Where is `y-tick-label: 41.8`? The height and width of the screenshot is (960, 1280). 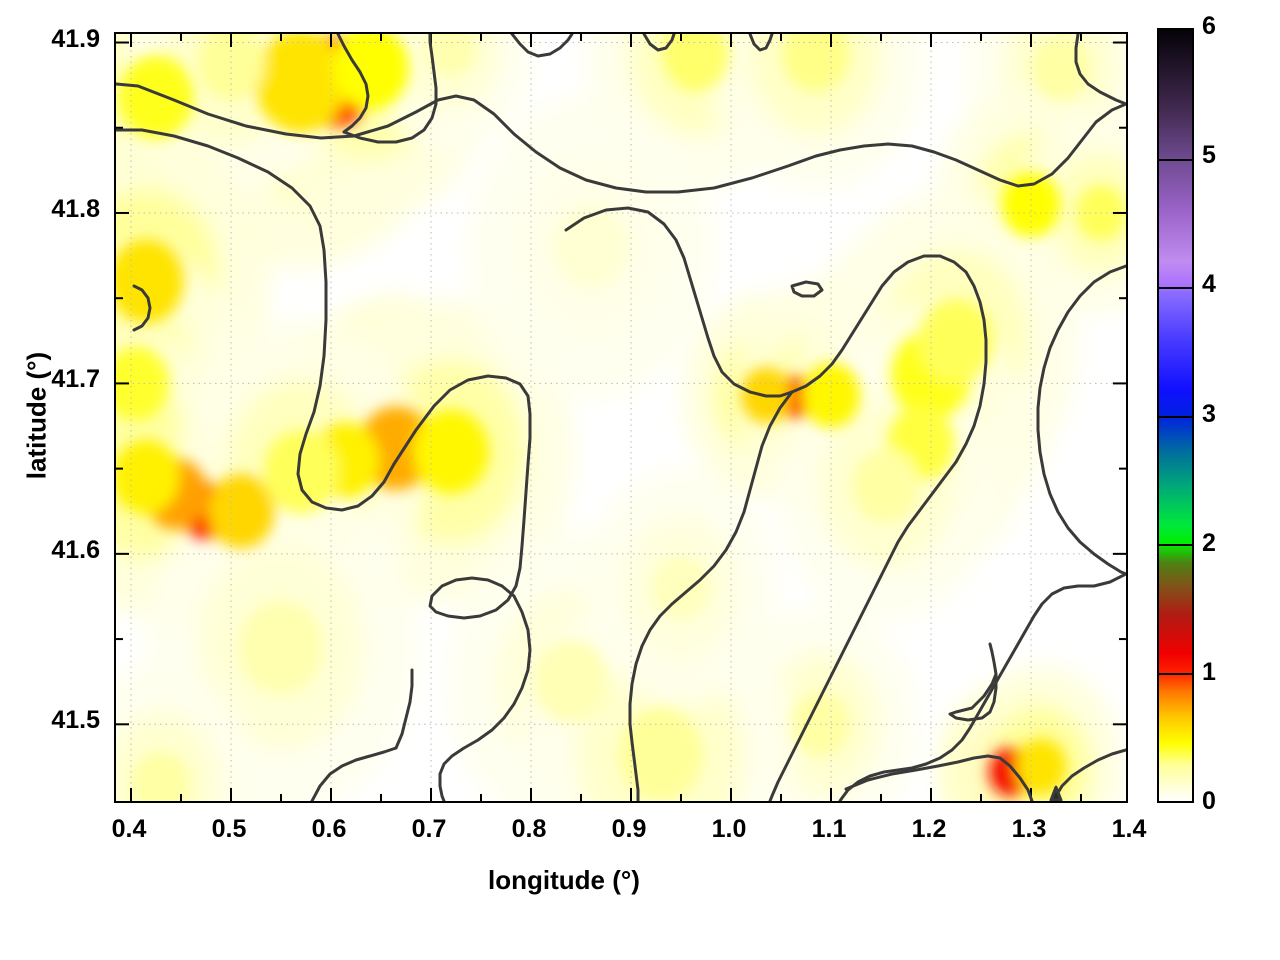 y-tick-label: 41.8 is located at coordinates (75, 208).